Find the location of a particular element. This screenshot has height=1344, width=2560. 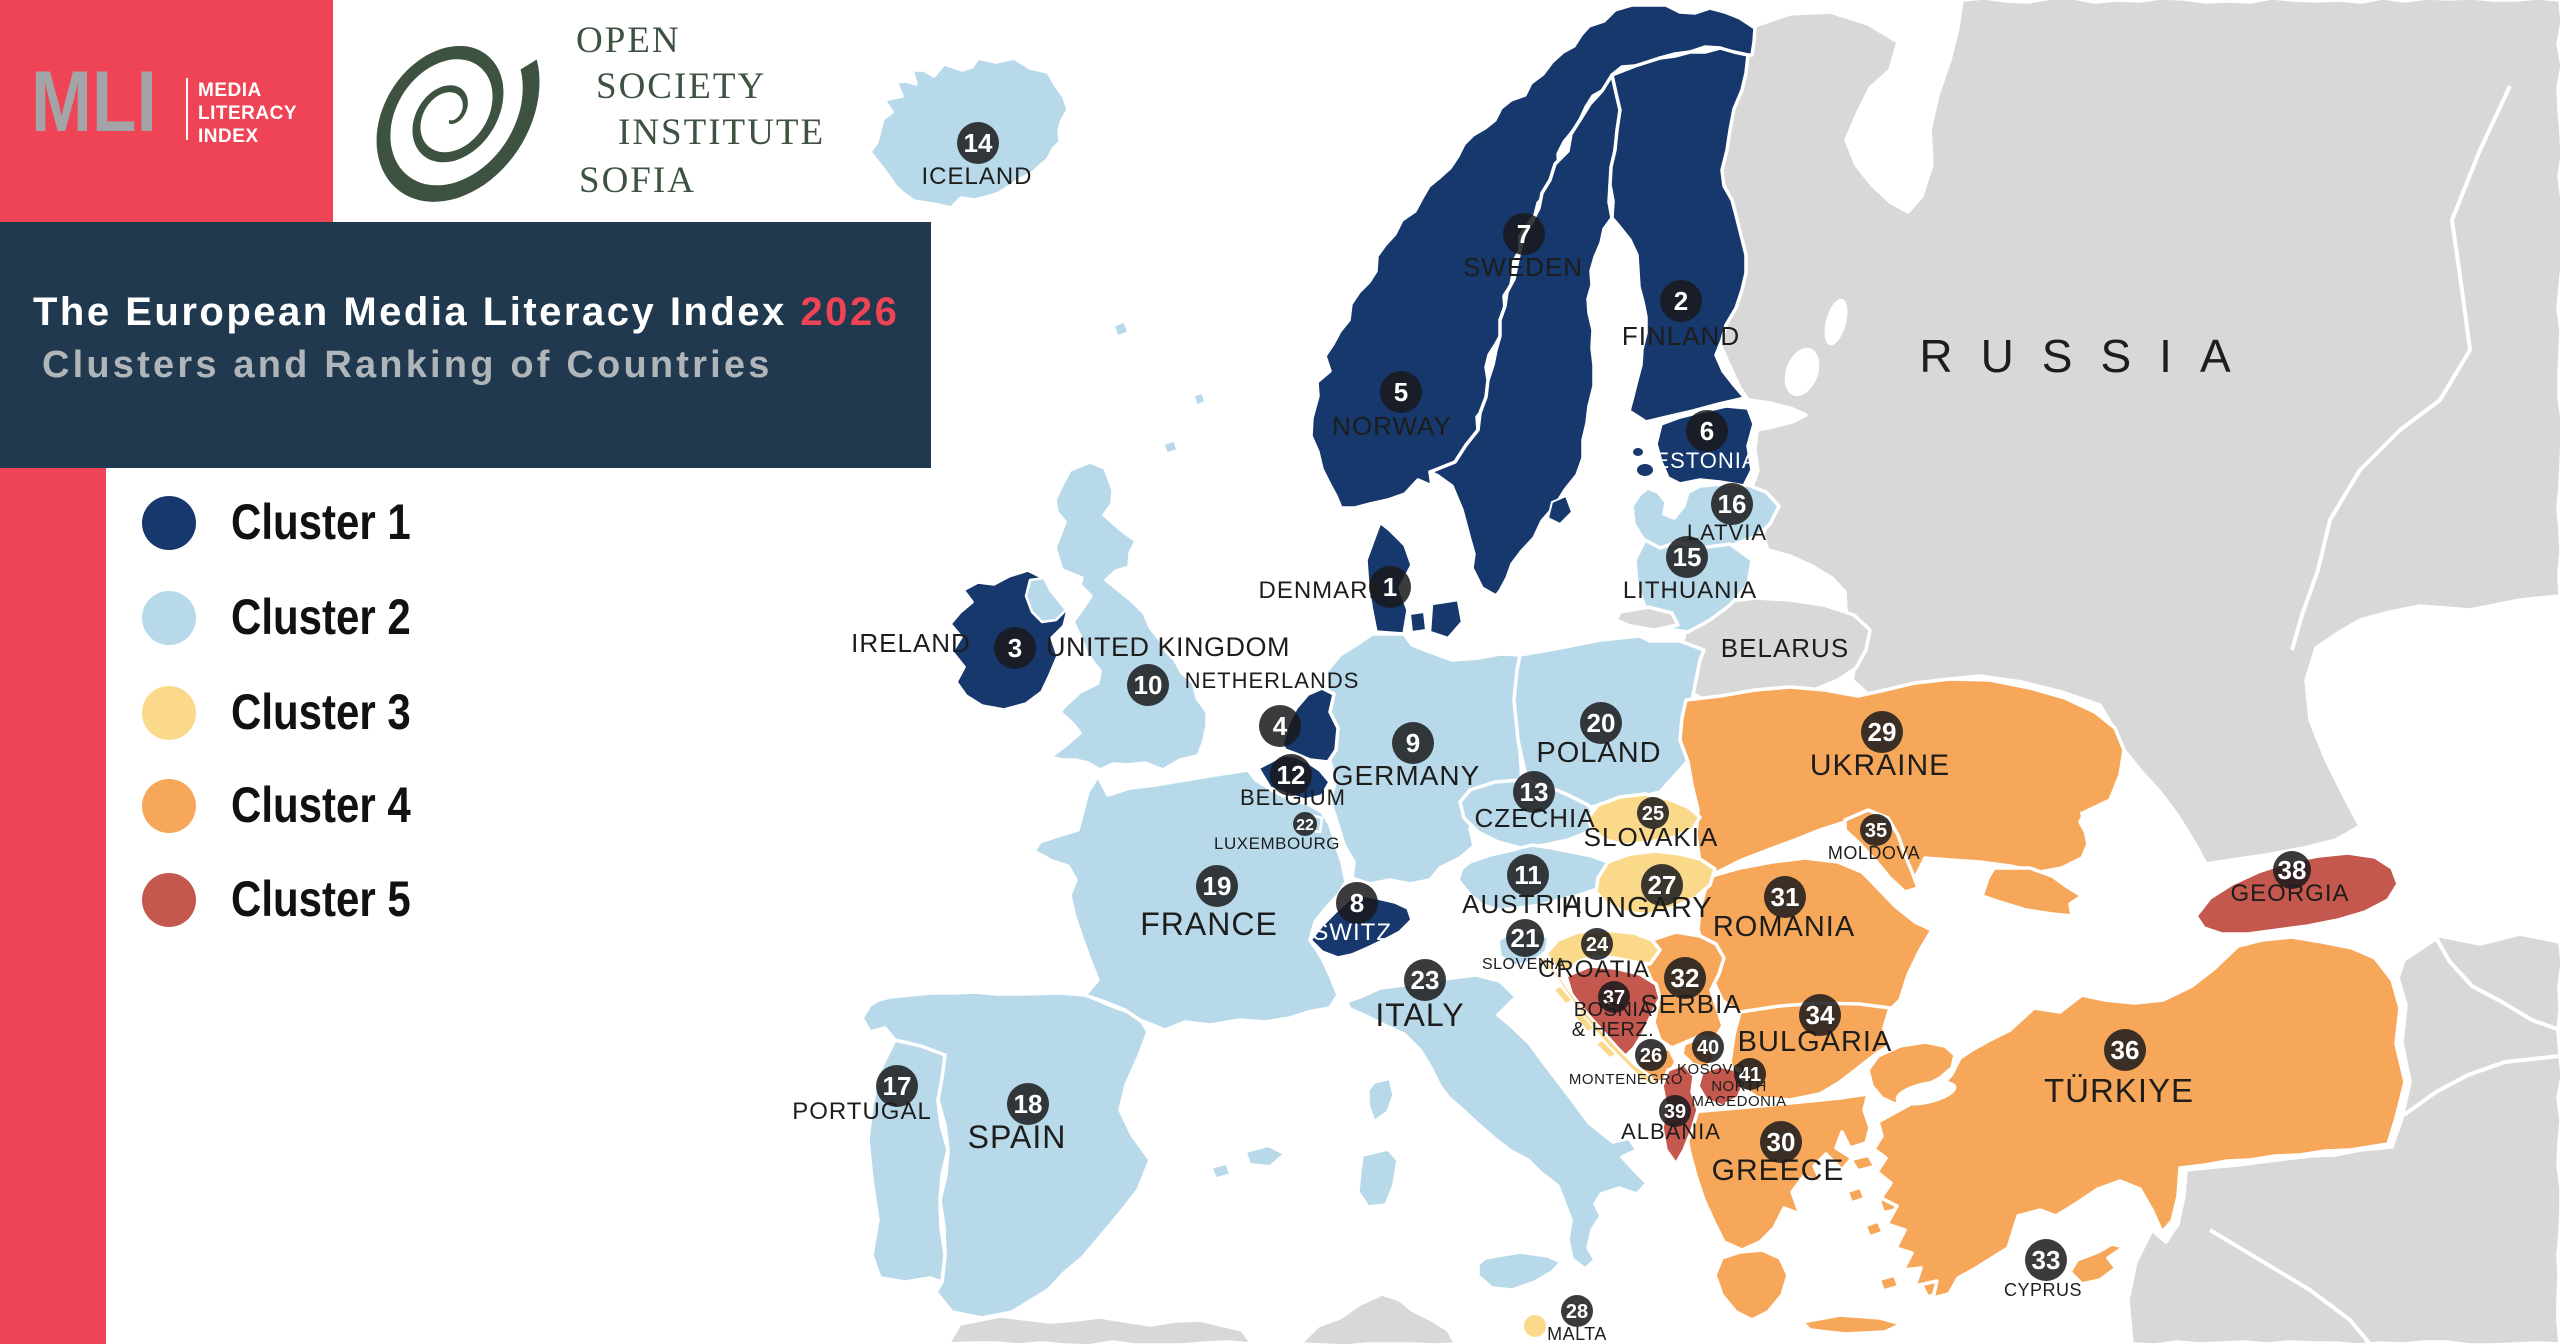

svg-text: UKRAINE is located at coordinates (1880, 765).